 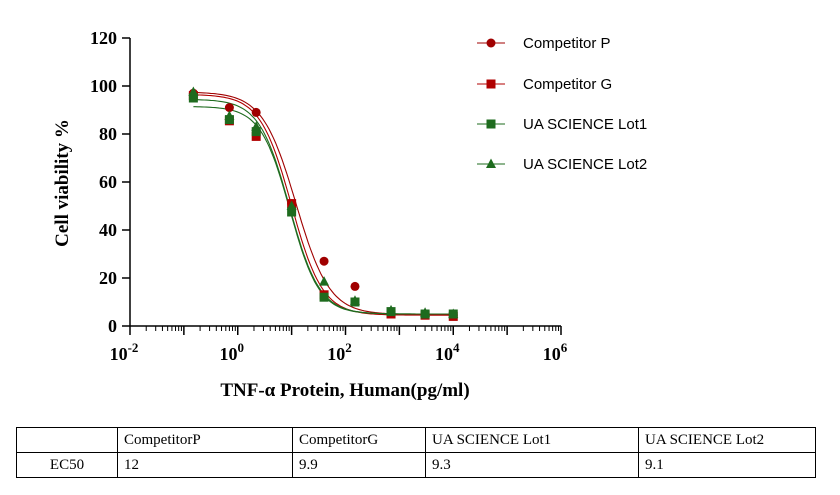 What do you see at coordinates (205, 465) in the screenshot?
I see `table-cell: 12` at bounding box center [205, 465].